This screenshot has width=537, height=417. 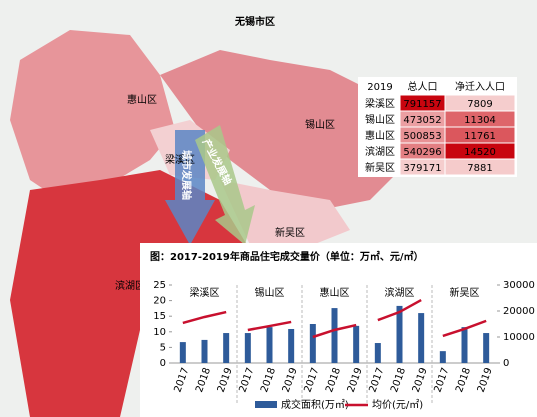 I want to click on group-label: 滨湖区, so click(x=400, y=292).